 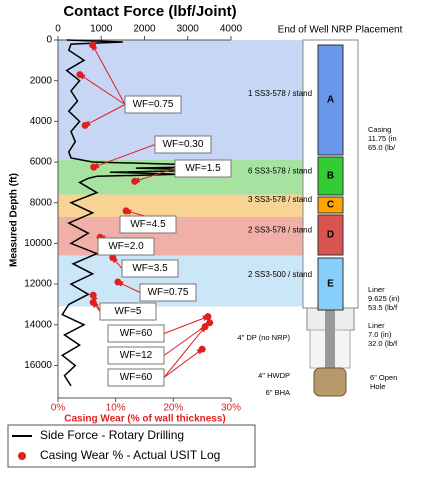 I want to click on section-d, so click(x=330, y=235).